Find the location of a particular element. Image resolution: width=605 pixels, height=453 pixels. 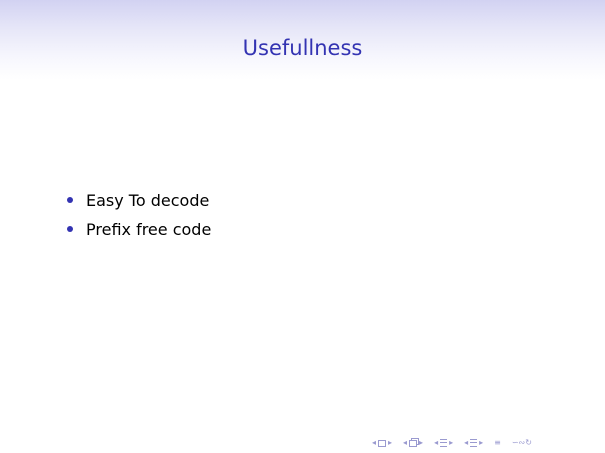

list-item: Easy To decode is located at coordinates (137, 203).